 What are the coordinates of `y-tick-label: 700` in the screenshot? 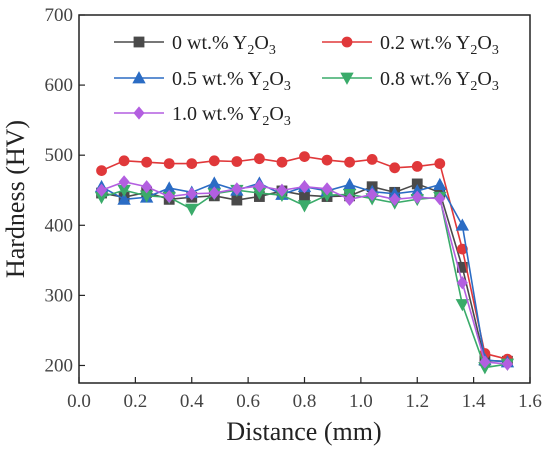 It's located at (59, 15).